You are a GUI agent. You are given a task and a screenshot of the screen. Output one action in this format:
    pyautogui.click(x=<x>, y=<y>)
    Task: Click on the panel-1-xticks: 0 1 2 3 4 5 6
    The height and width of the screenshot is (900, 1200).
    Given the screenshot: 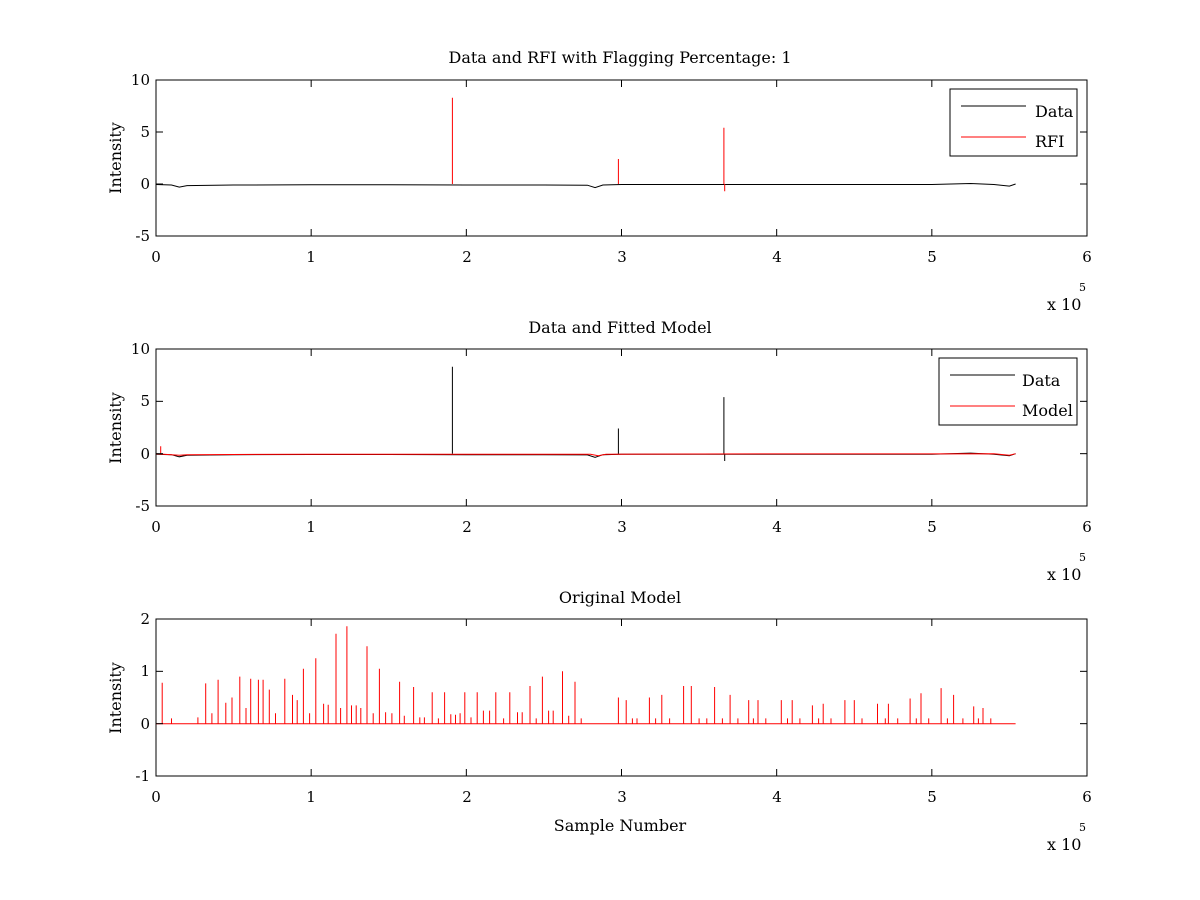 What is the action you would take?
    pyautogui.click(x=621, y=257)
    